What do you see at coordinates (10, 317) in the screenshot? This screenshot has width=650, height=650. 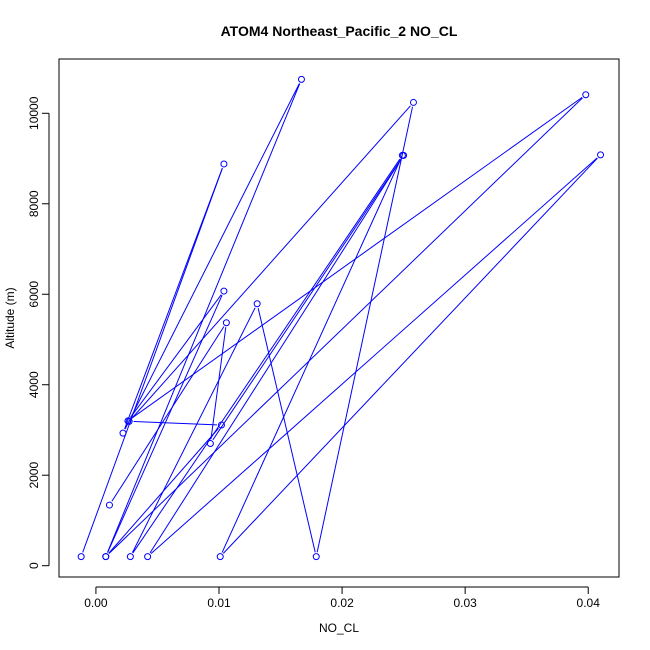 I see `y-axis-label: Altitude (m)` at bounding box center [10, 317].